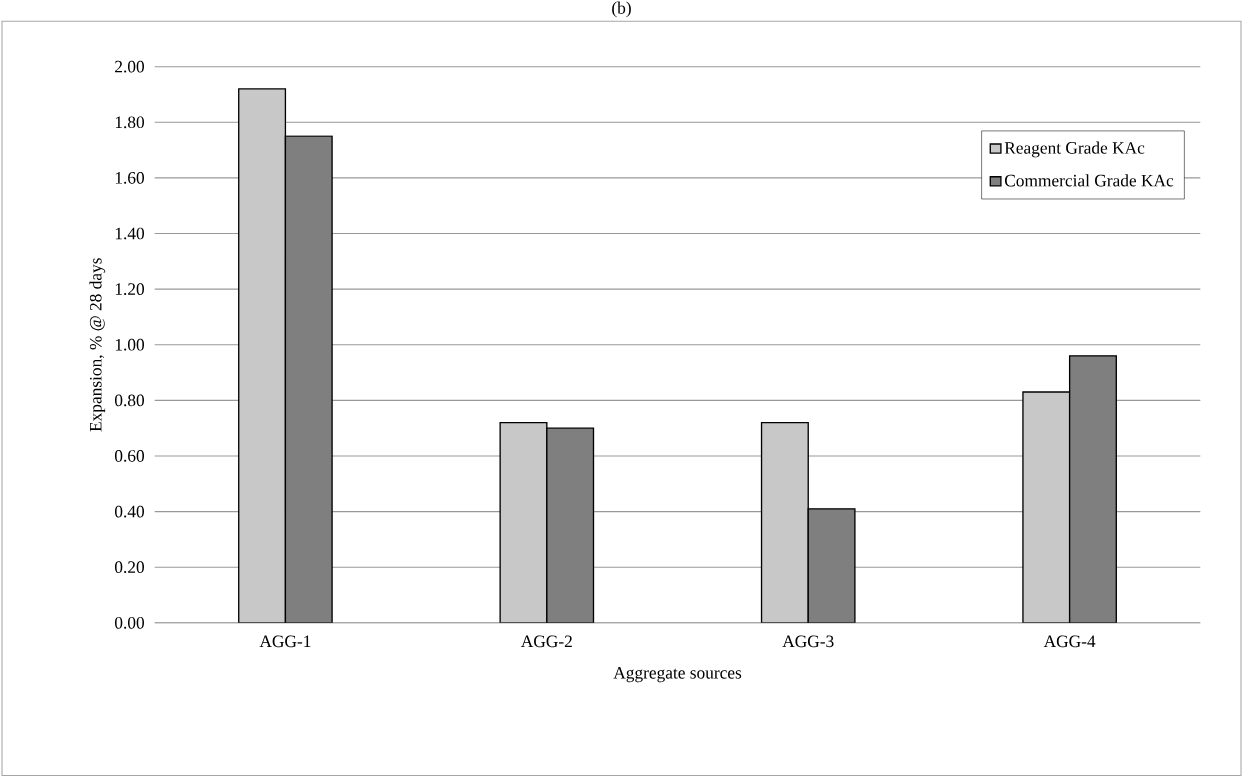 The height and width of the screenshot is (778, 1243). What do you see at coordinates (129, 400) in the screenshot?
I see `y-tick-label: 0.80` at bounding box center [129, 400].